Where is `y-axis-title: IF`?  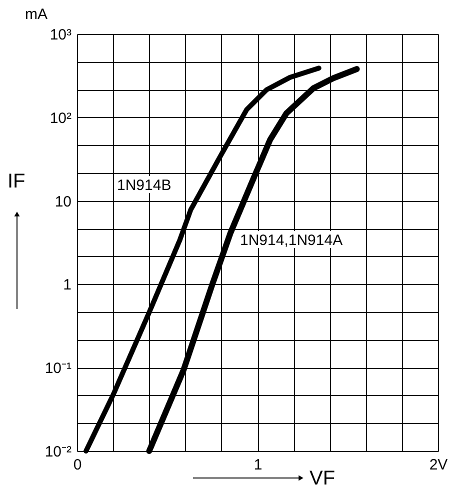
y-axis-title: IF is located at coordinates (17, 181).